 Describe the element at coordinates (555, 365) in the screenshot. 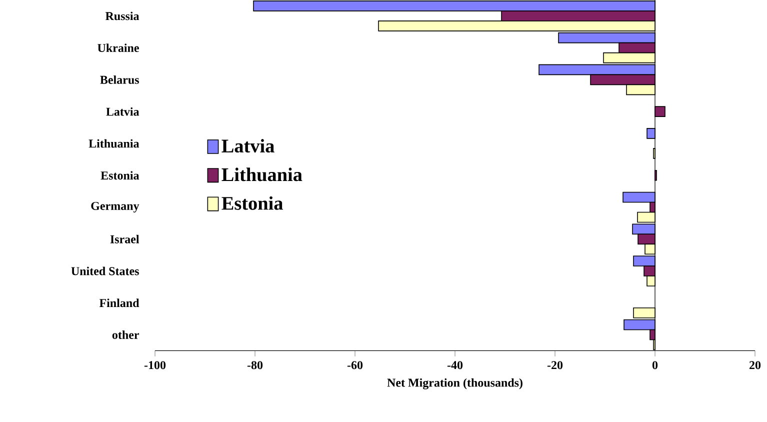

I see `x-tick-label: -20` at that location.